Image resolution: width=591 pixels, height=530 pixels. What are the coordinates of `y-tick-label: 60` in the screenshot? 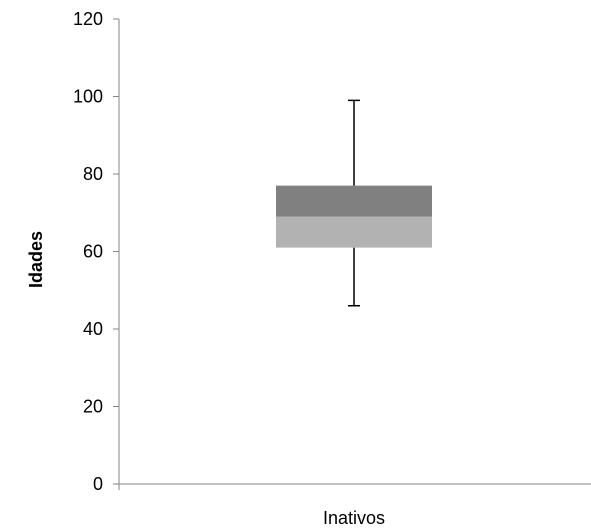 It's located at (93, 252).